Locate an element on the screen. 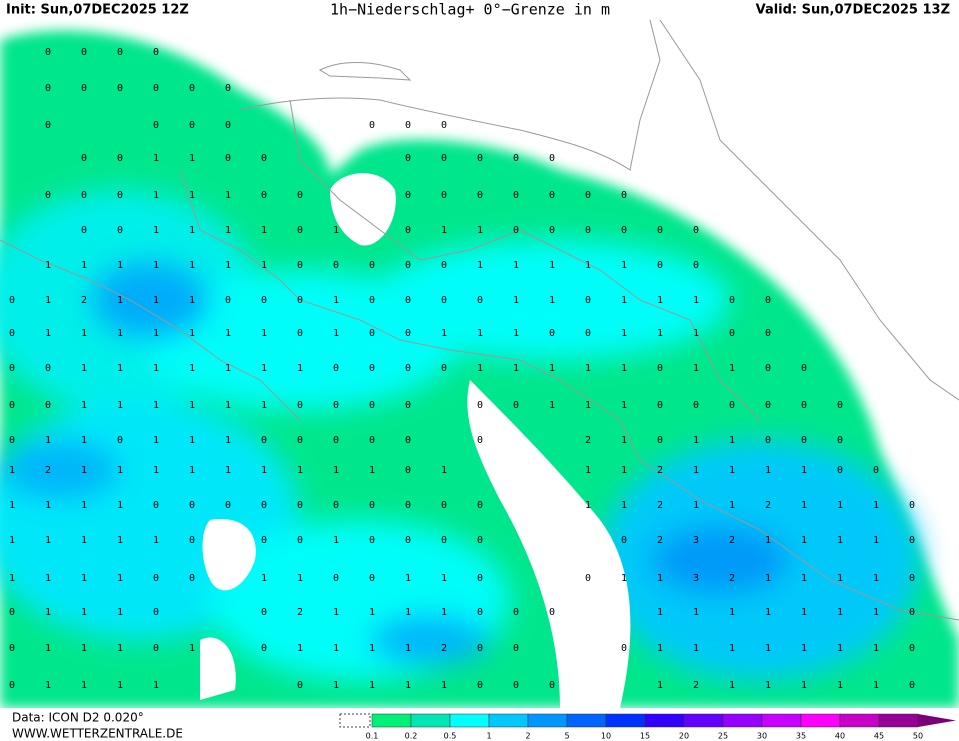 Image resolution: width=959 pixels, height=741 pixels. legend-tick-label: 45 is located at coordinates (879, 736).